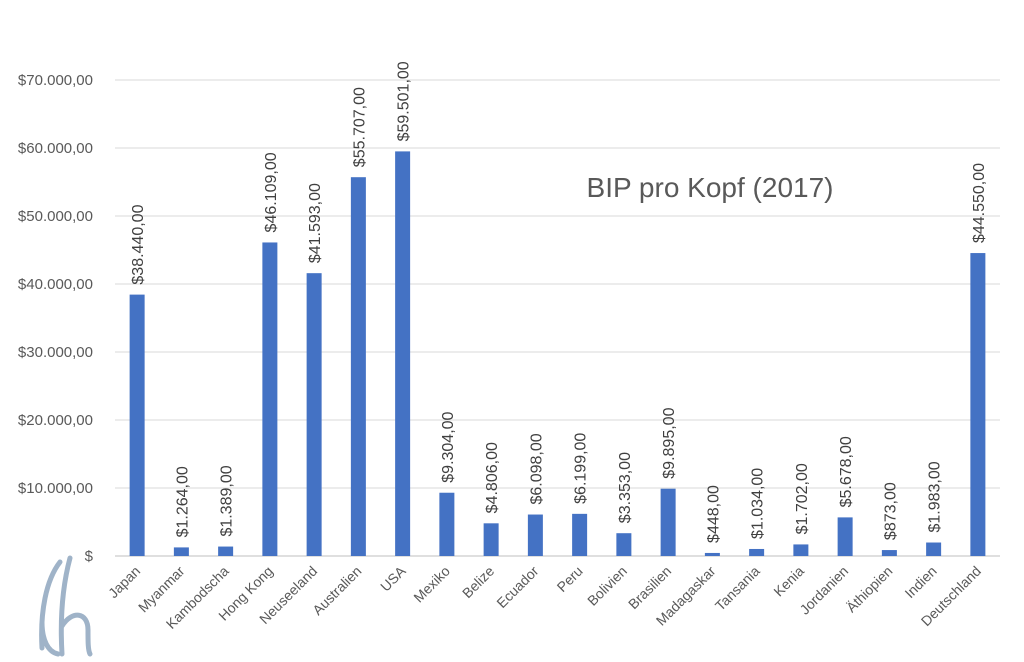 This screenshot has width=1024, height=662. What do you see at coordinates (55, 80) in the screenshot?
I see `y-tick-label: $70.000,00` at bounding box center [55, 80].